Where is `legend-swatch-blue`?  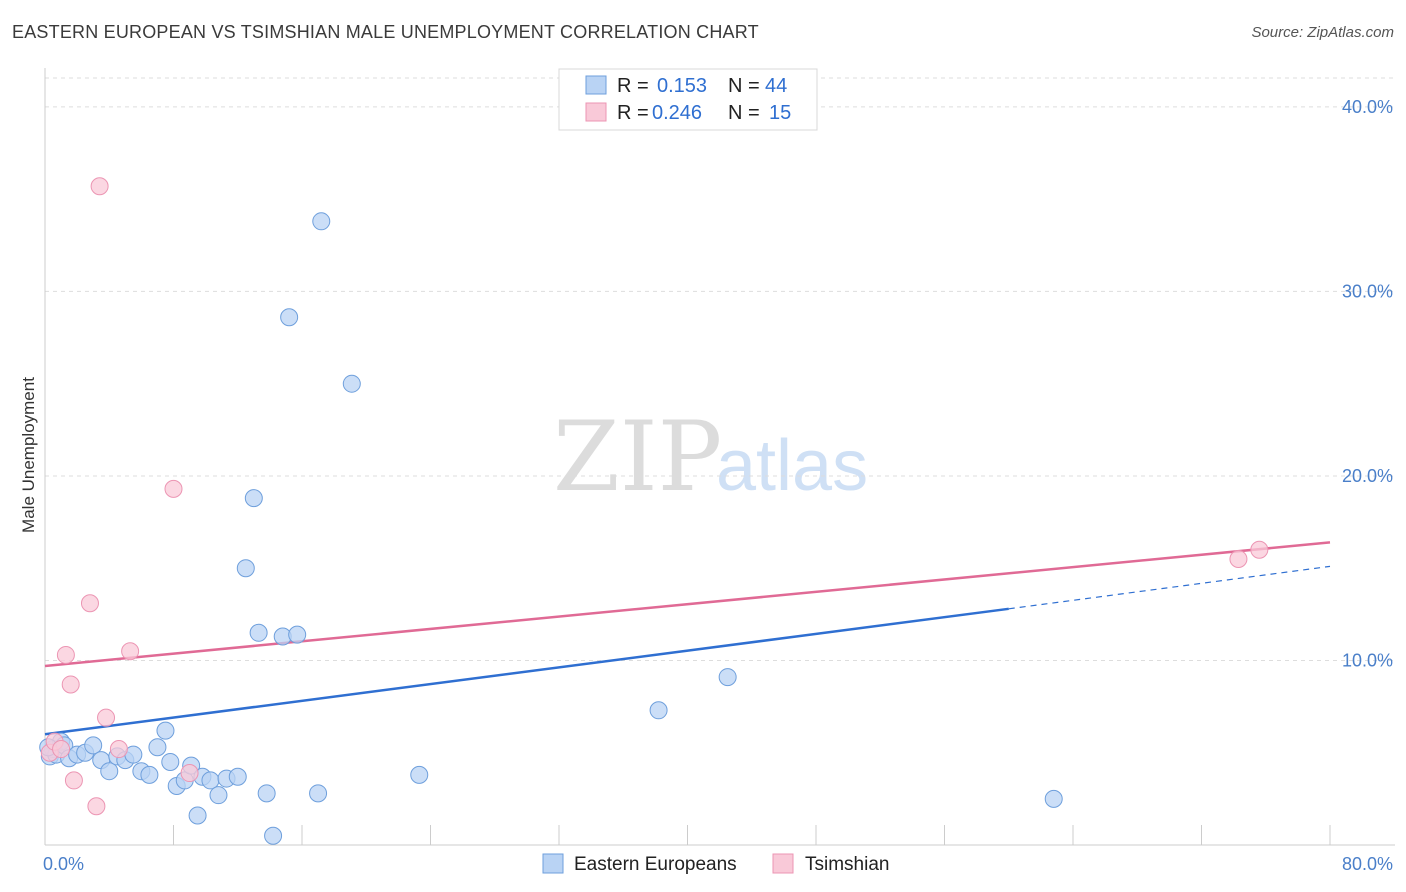 legend-swatch-blue is located at coordinates (596, 85).